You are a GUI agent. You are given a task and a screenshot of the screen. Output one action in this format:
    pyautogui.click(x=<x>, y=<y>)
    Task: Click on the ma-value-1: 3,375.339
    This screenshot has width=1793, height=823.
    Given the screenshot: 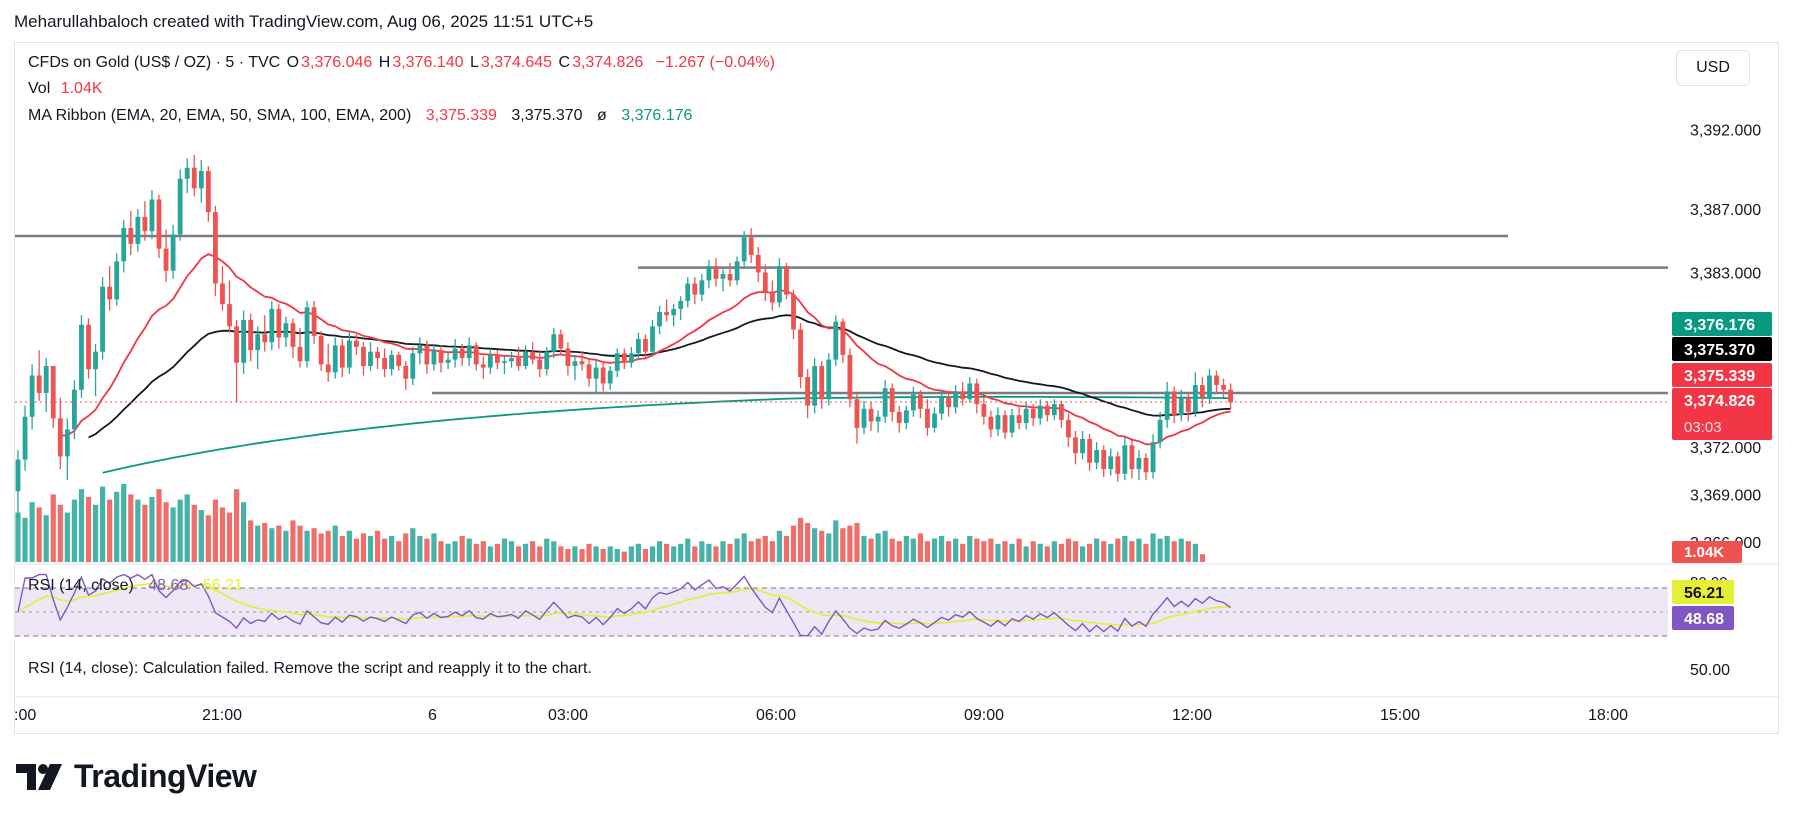 What is the action you would take?
    pyautogui.click(x=461, y=115)
    